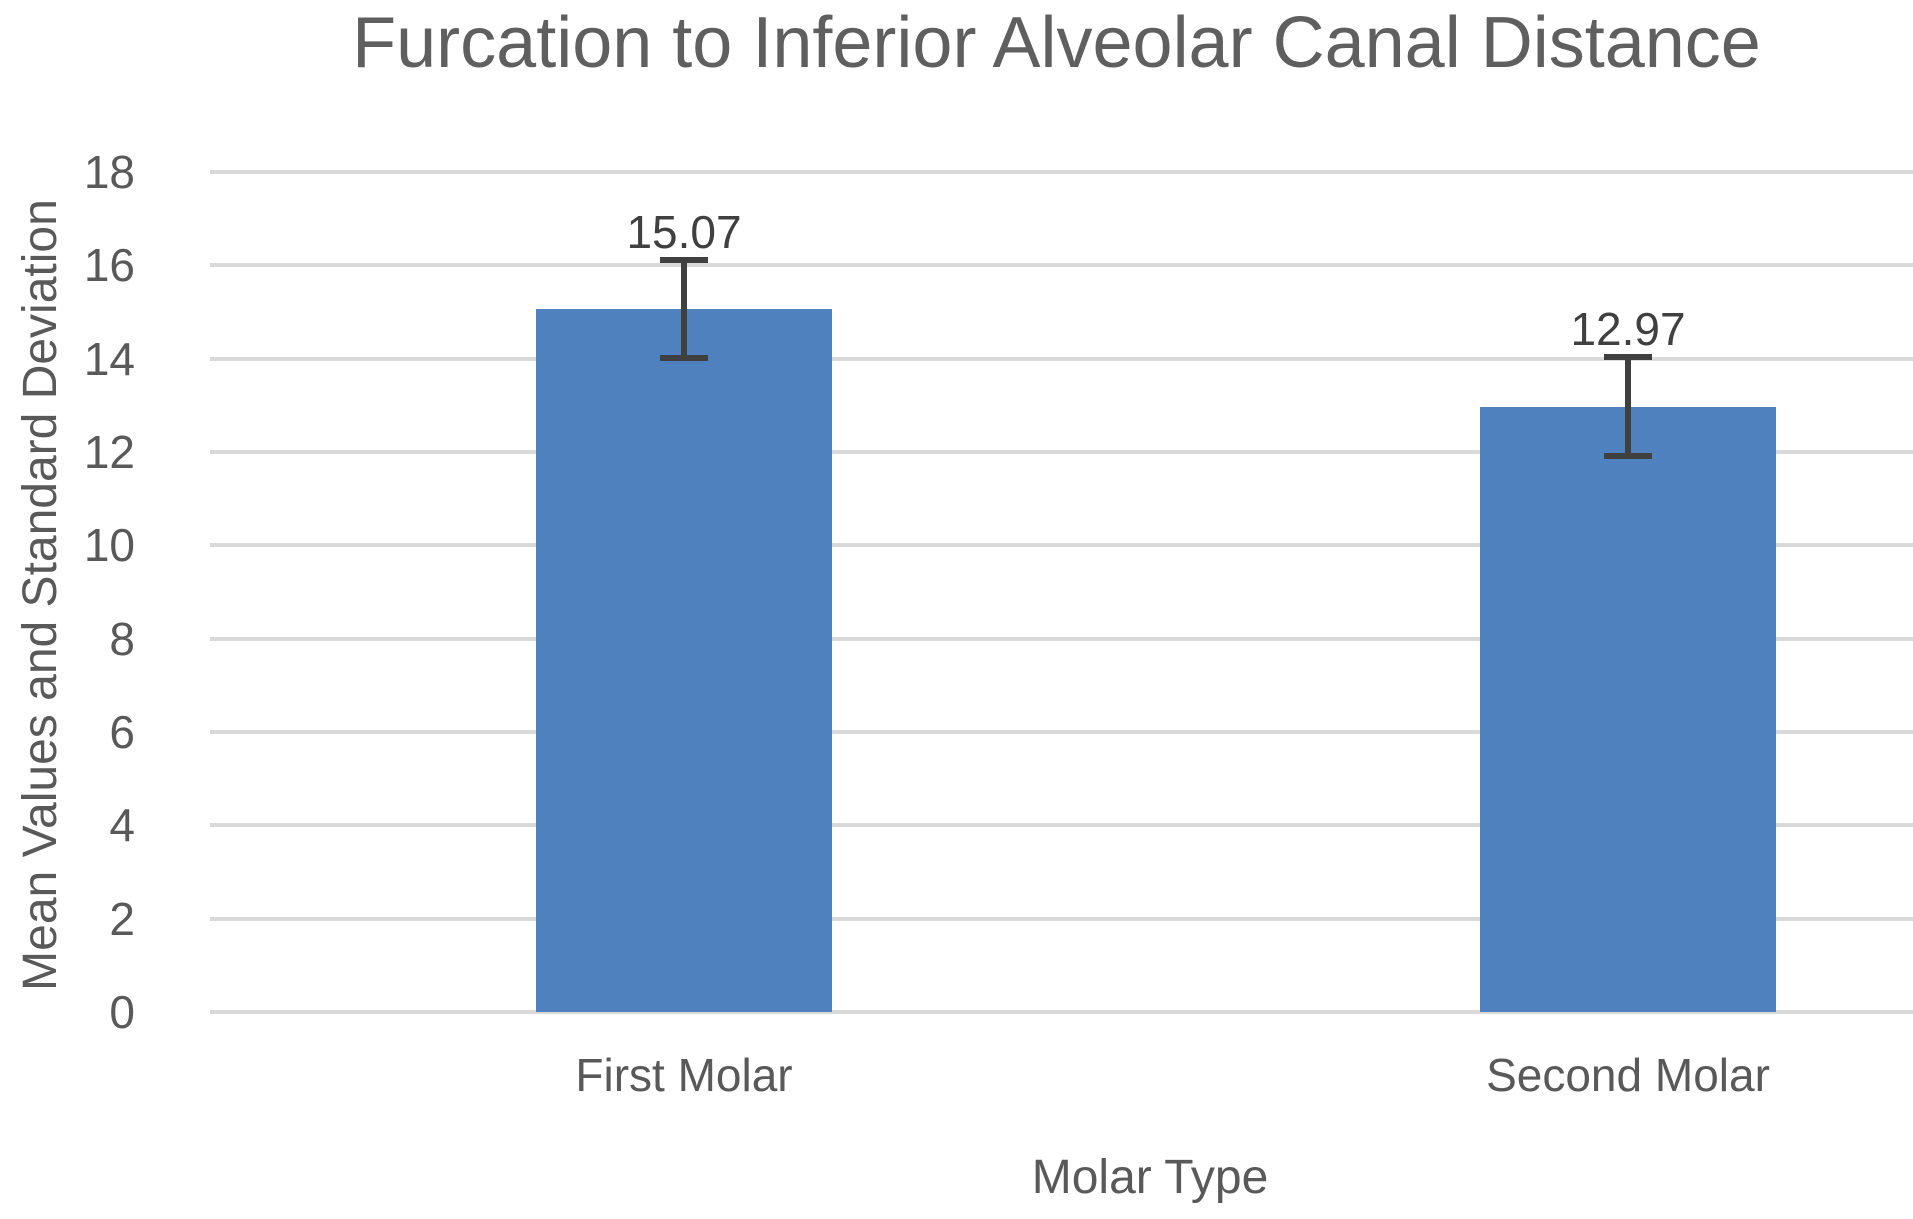 The image size is (1913, 1219). Describe the element at coordinates (109, 265) in the screenshot. I see `y-tick-label: 16` at that location.